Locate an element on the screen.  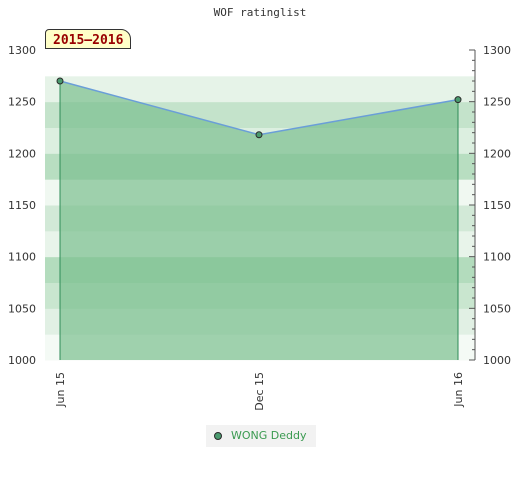
y-tick-label: 1000 is located at coordinates (22, 360).